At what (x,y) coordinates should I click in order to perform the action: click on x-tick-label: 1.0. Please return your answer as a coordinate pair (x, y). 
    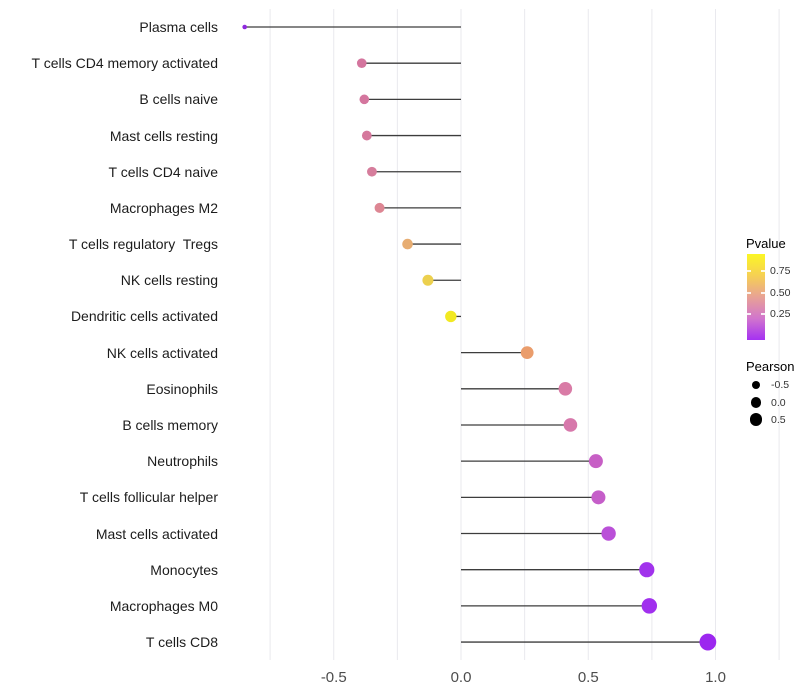
    Looking at the image, I should click on (715, 677).